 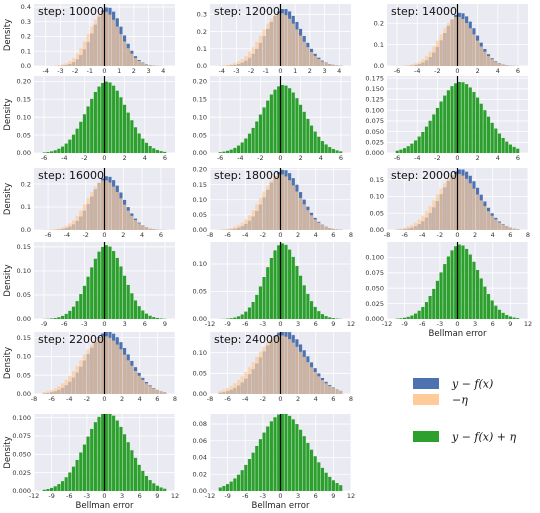 What do you see at coordinates (97, 367) in the screenshot?
I see `top-panel-6: -8 -6 -4 -2 0 2 4 6 8 0.00 0.05 0.10 0.15 step: 22000` at bounding box center [97, 367].